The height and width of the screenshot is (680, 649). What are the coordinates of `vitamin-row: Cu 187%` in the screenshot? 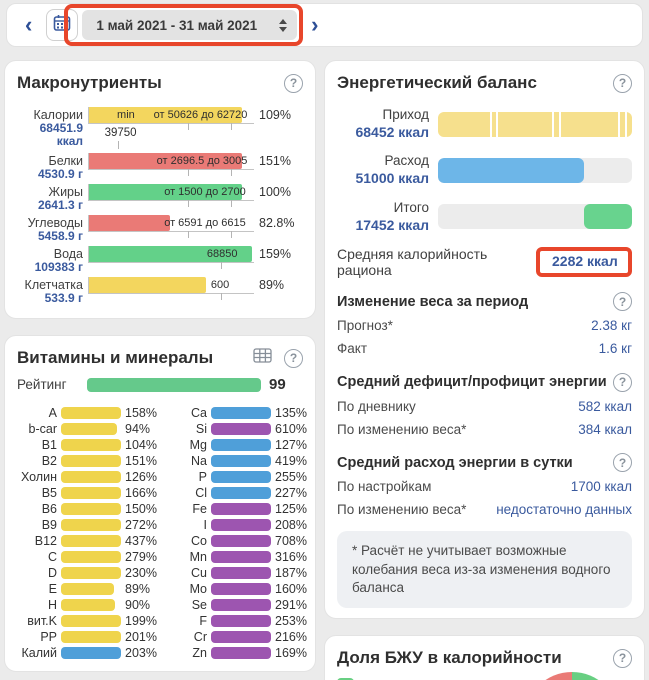 It's located at (237, 573).